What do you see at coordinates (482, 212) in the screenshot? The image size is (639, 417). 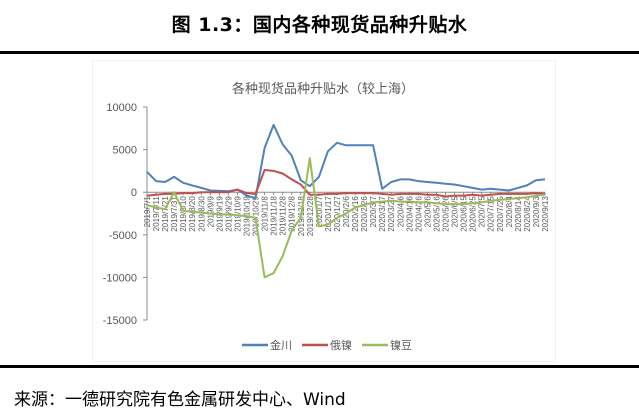 I see `x-tick-label: 2020/7/5` at bounding box center [482, 212].